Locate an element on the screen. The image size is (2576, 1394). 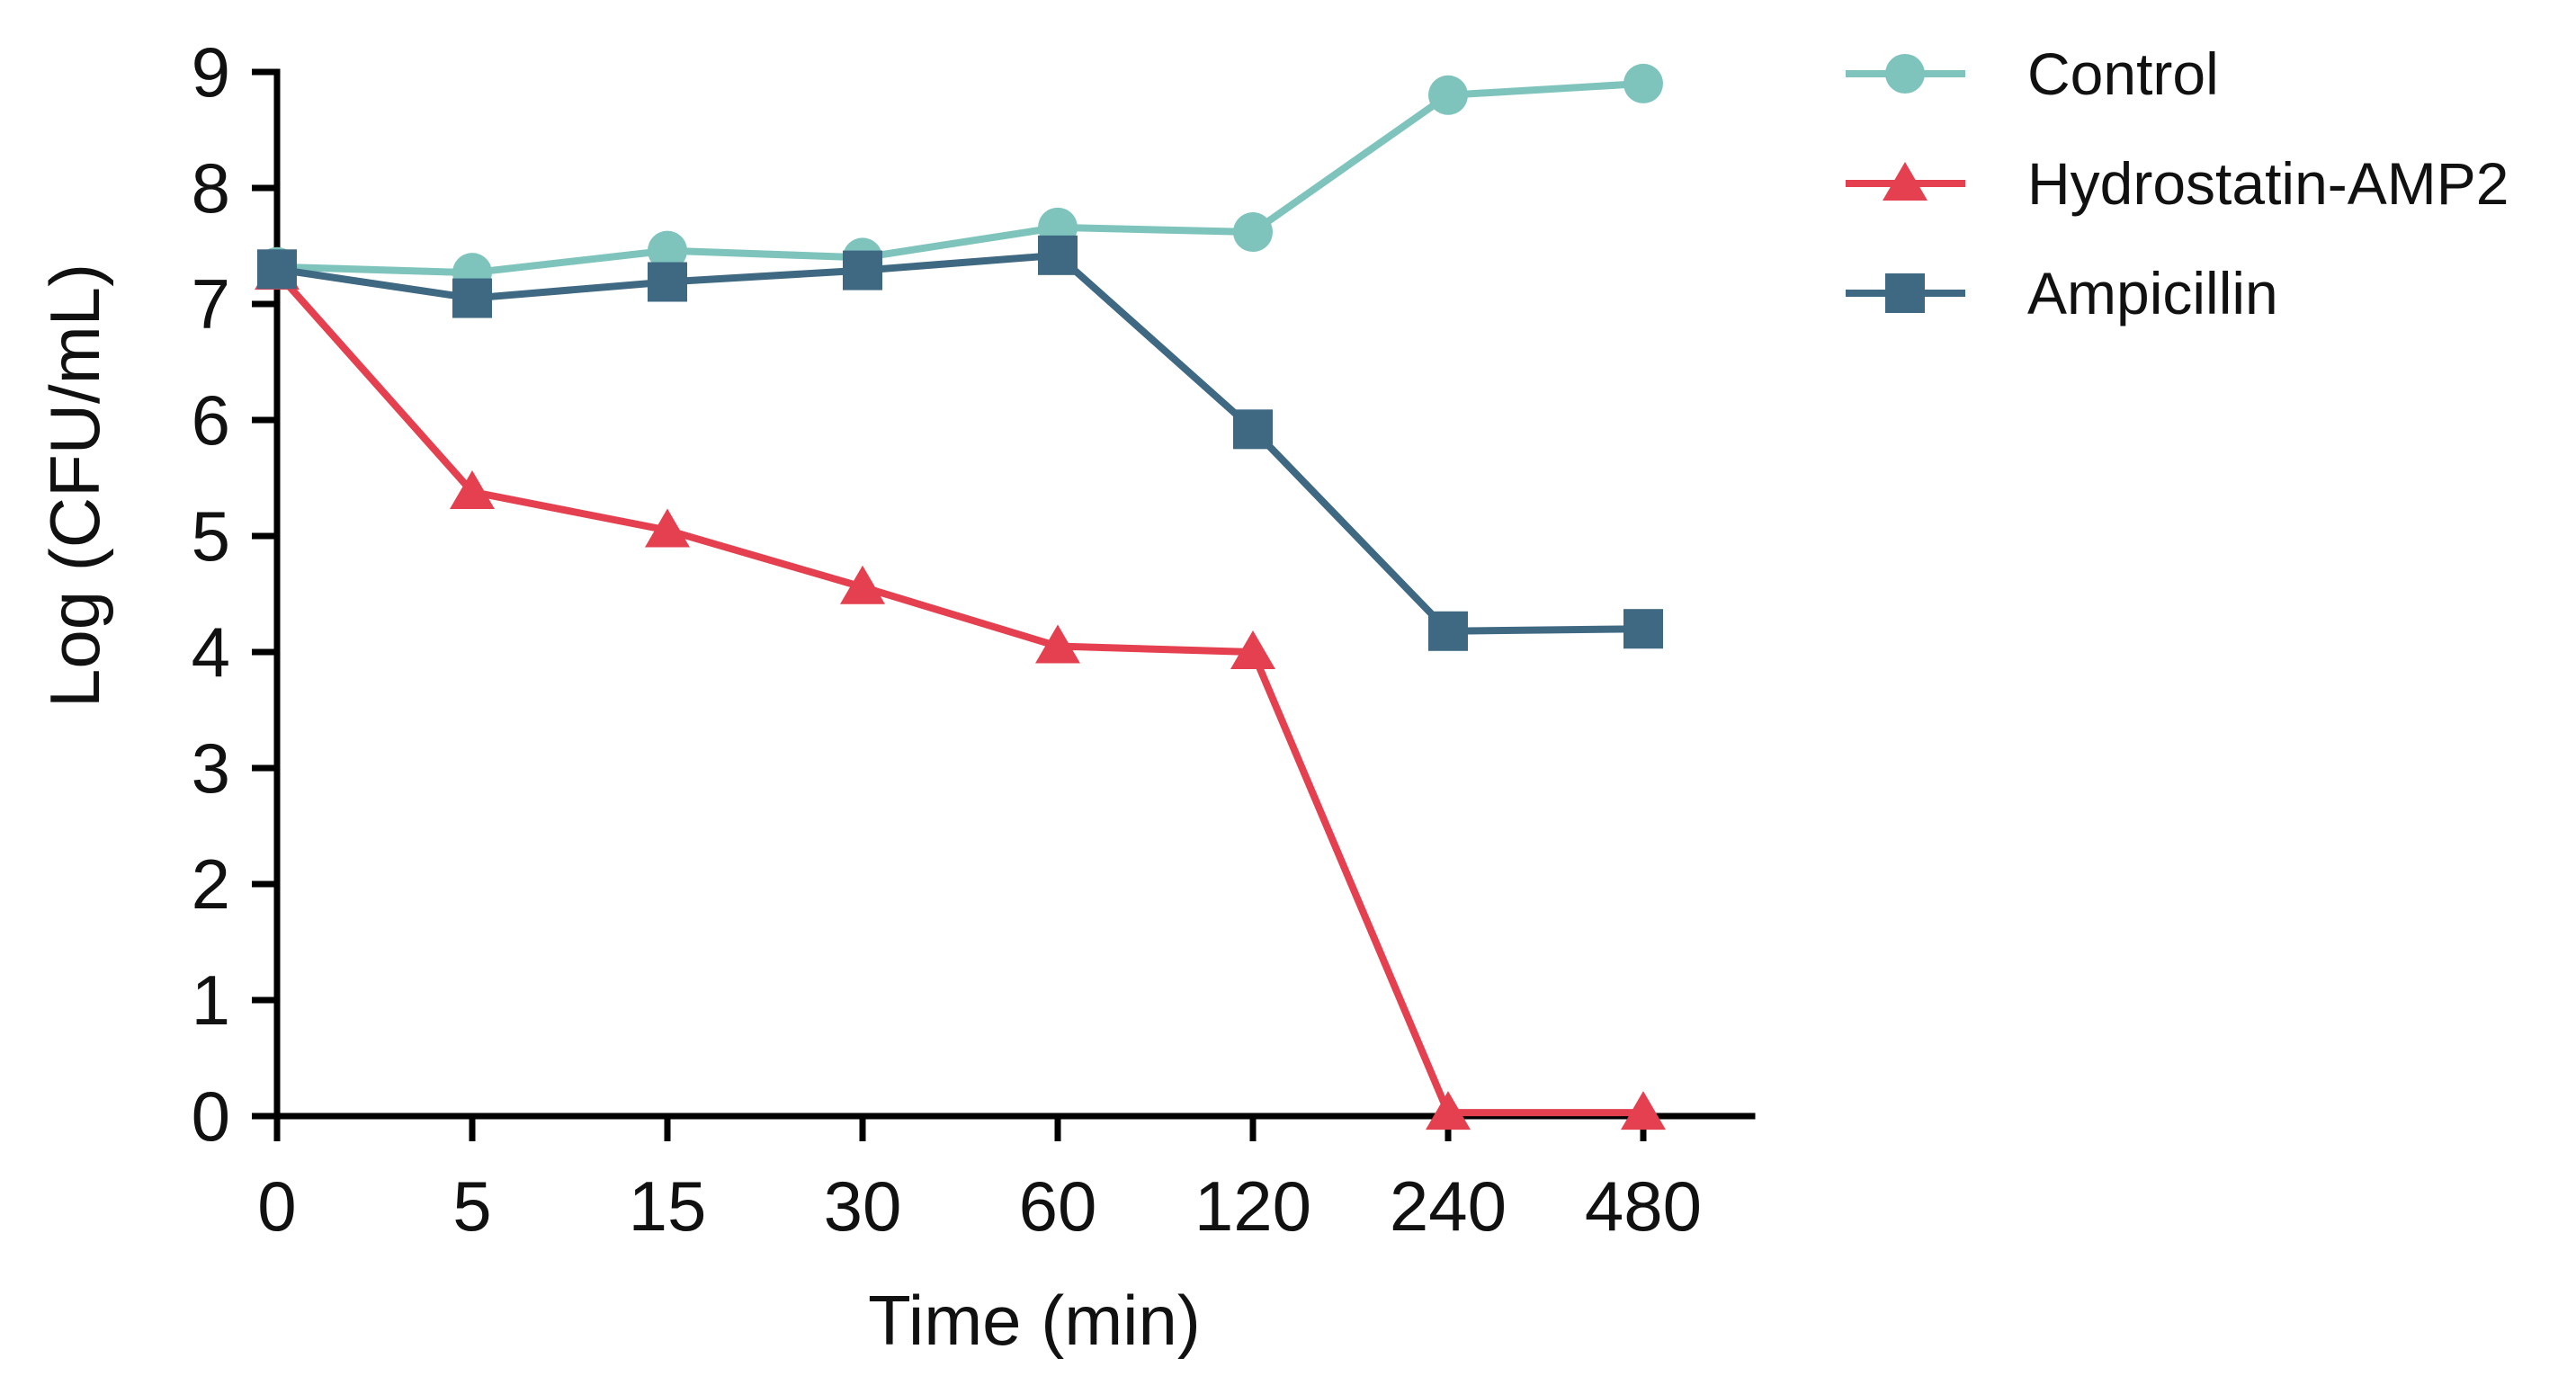
x-axis-title: Time (min) is located at coordinates (1034, 1320).